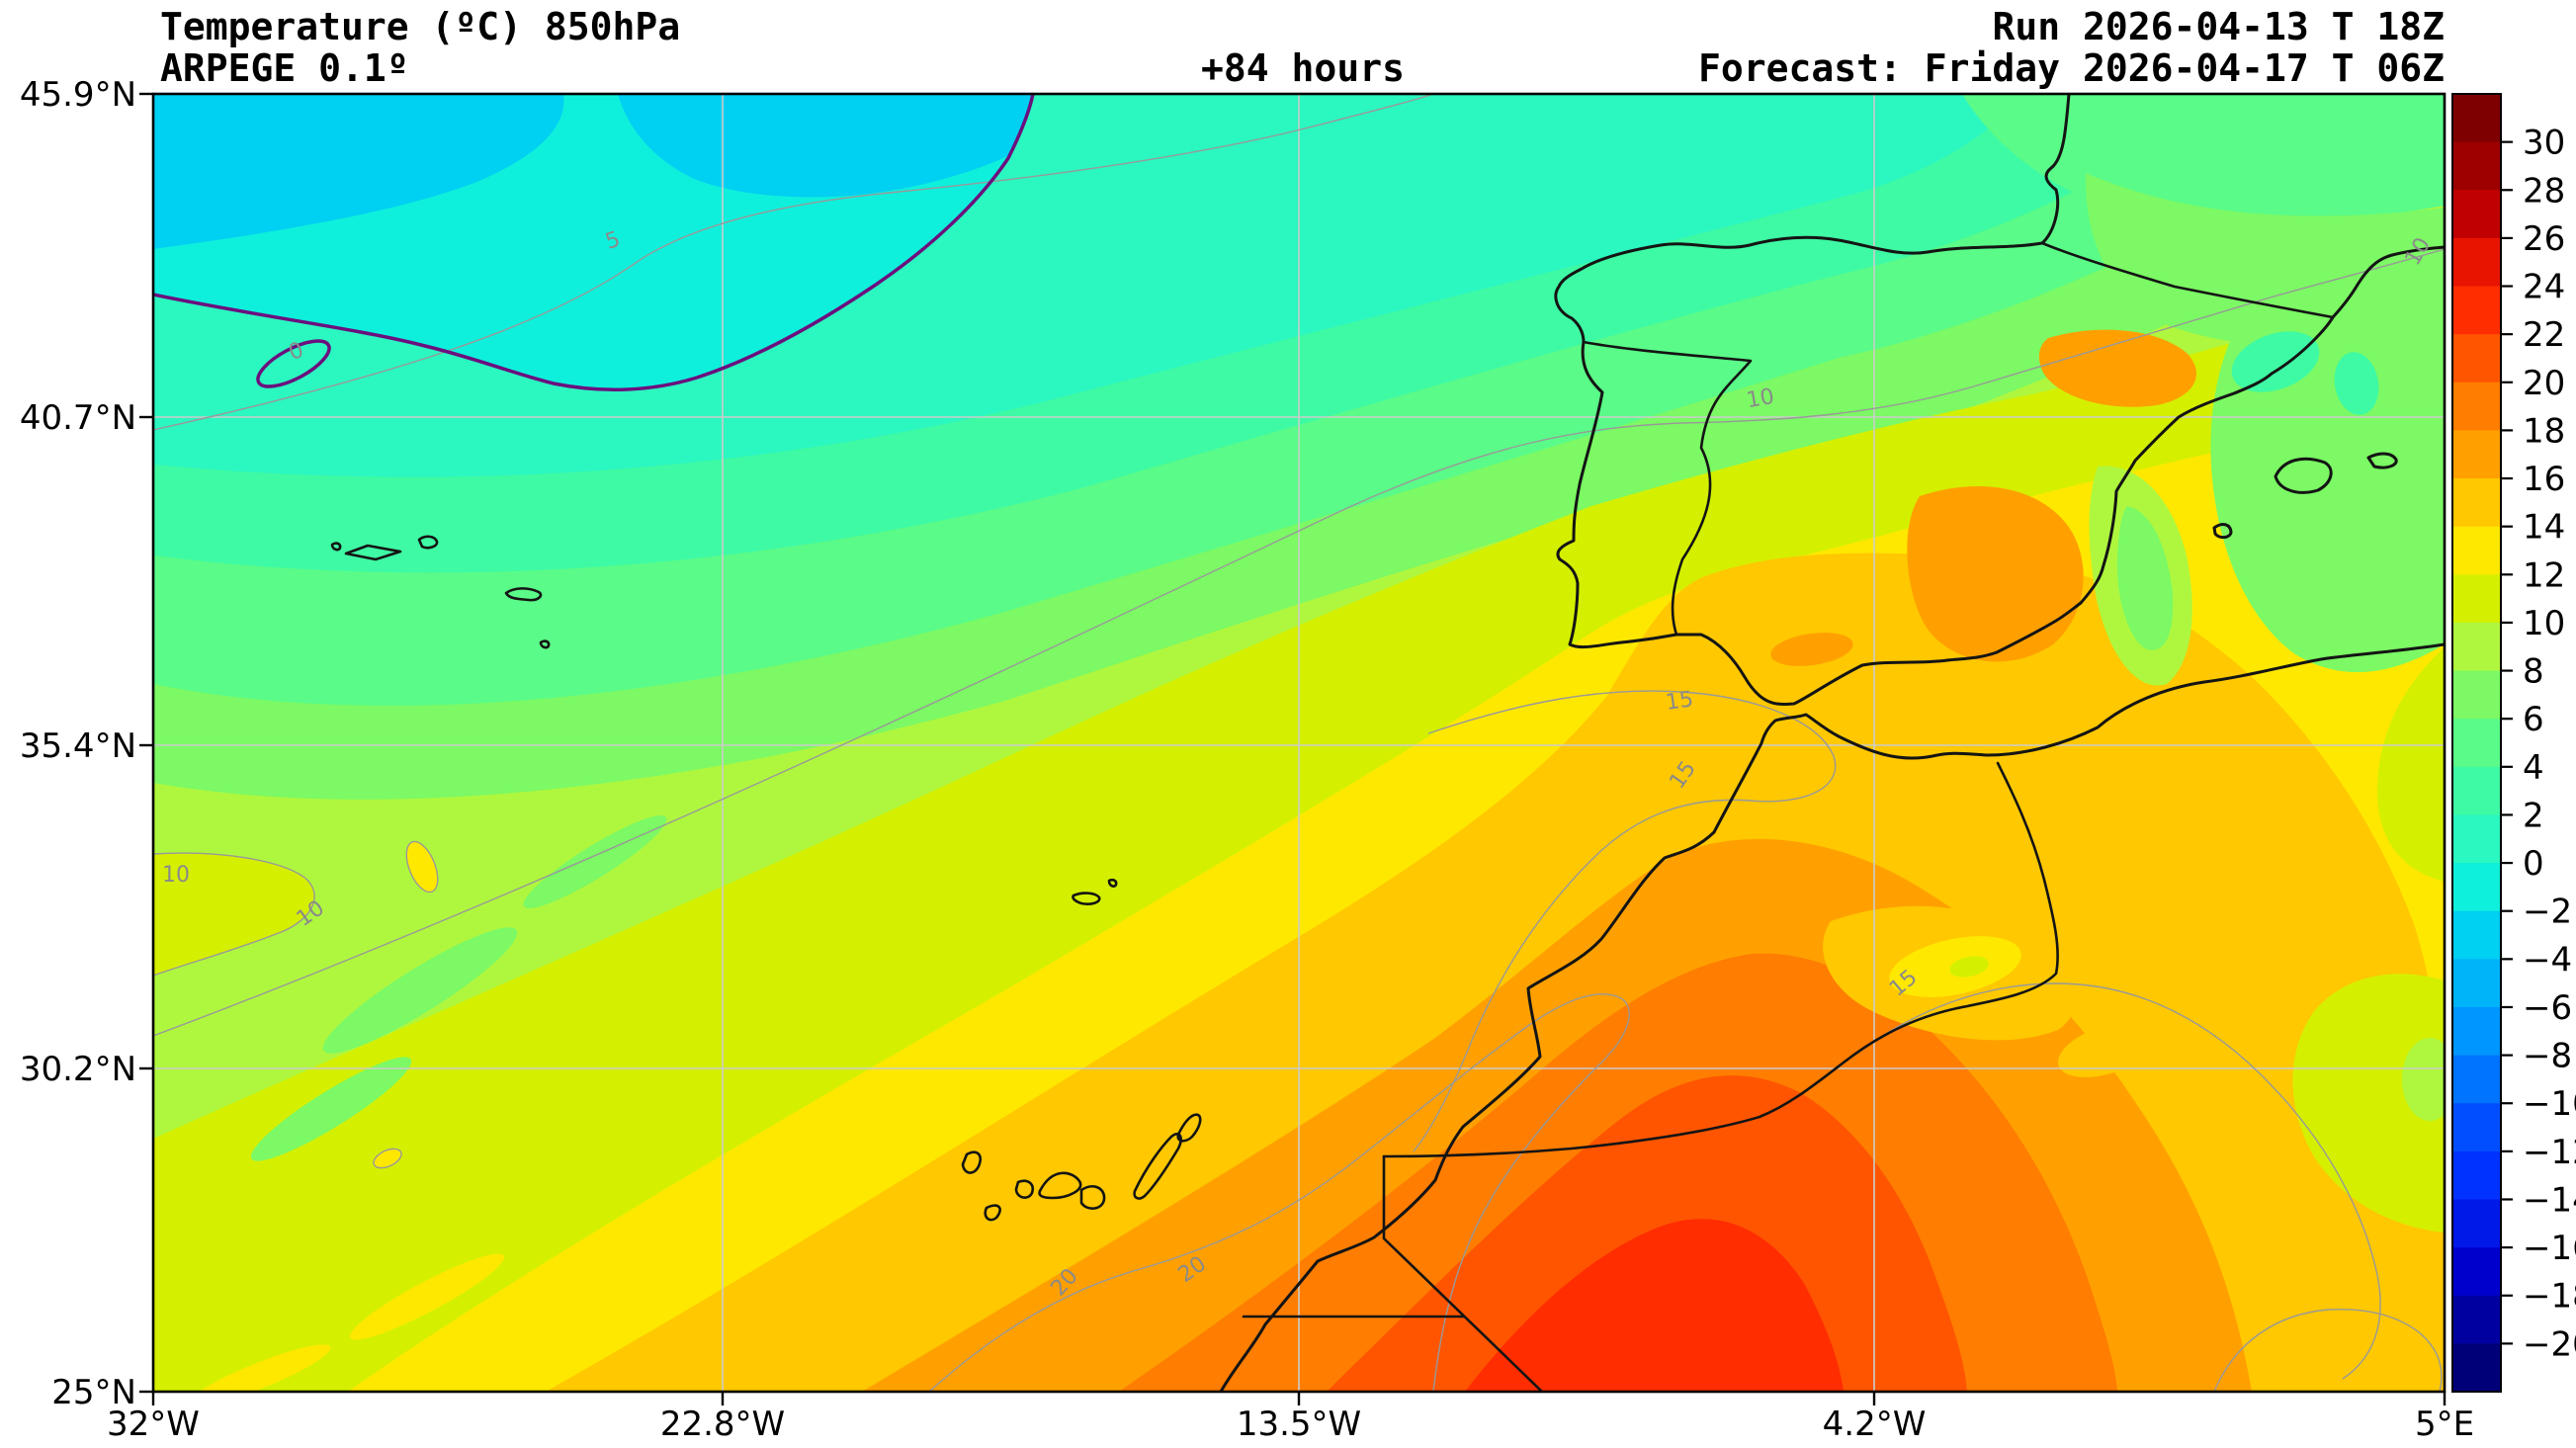  I want to click on colorbar-tick-label: −14, so click(2549, 1200).